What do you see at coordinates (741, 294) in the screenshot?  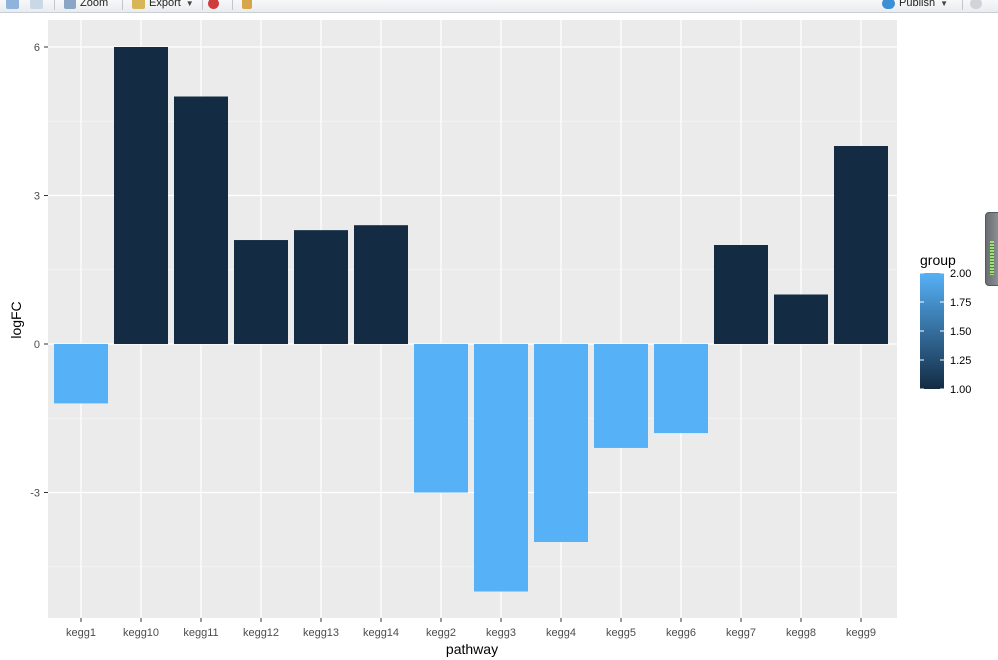 I see `bar-kegg7` at bounding box center [741, 294].